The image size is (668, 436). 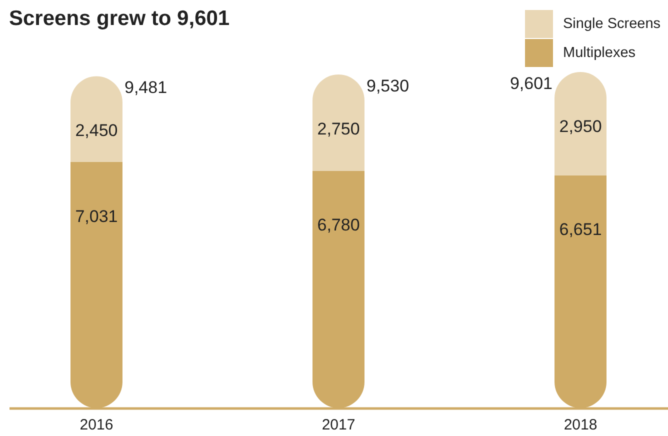 I want to click on data-label: 2,950, so click(x=580, y=126).